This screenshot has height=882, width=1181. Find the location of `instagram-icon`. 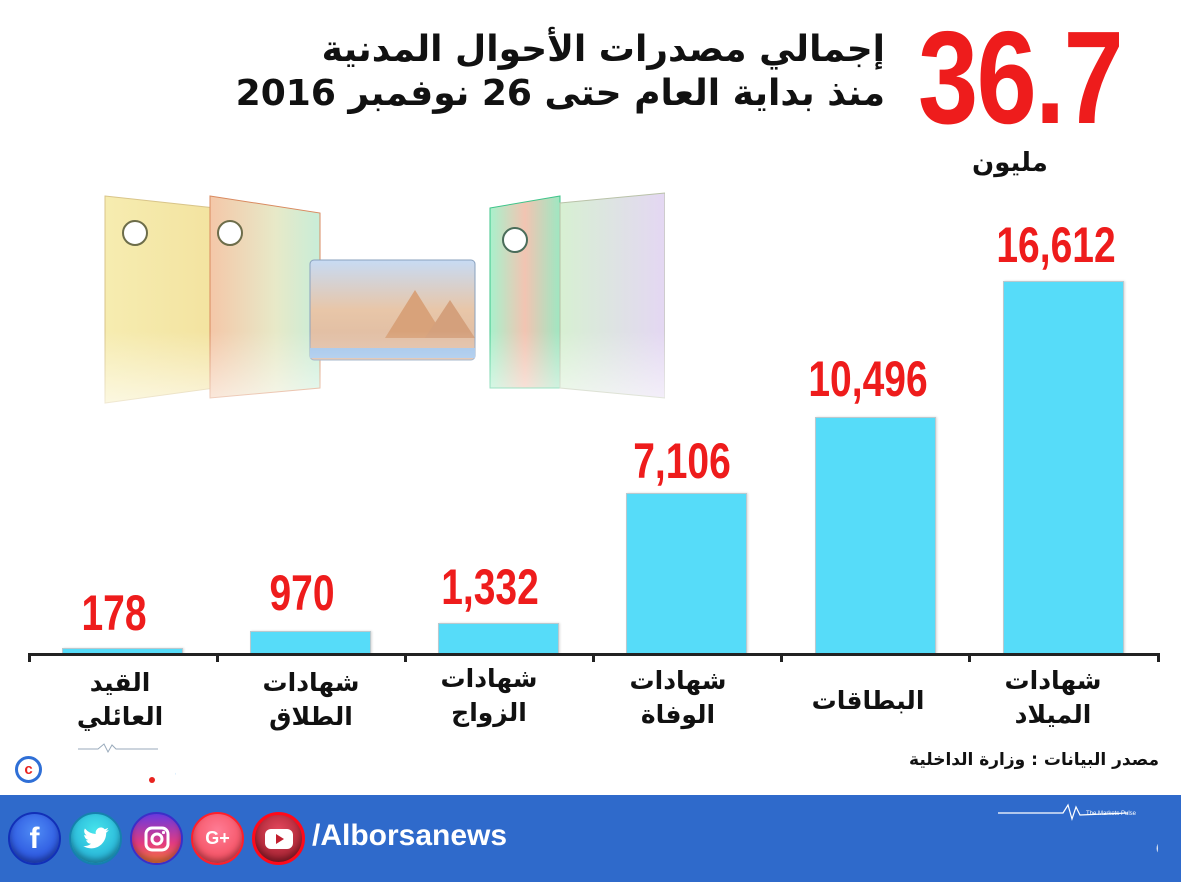

instagram-icon is located at coordinates (156, 838).